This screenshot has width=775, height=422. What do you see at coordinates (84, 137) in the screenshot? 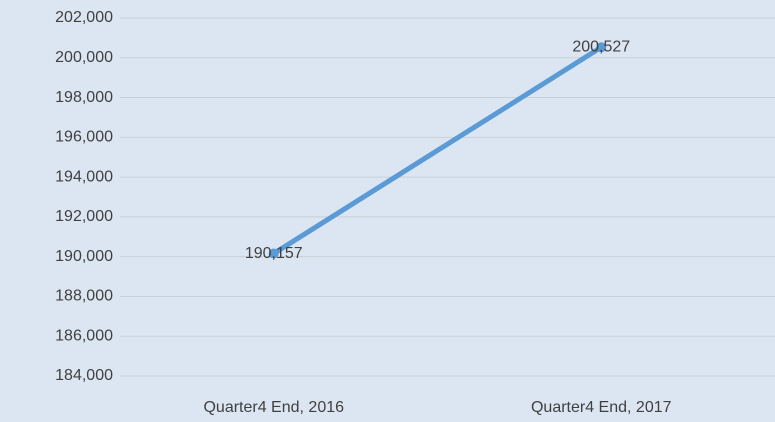
I see `y-tick-label: 196,000` at bounding box center [84, 137].